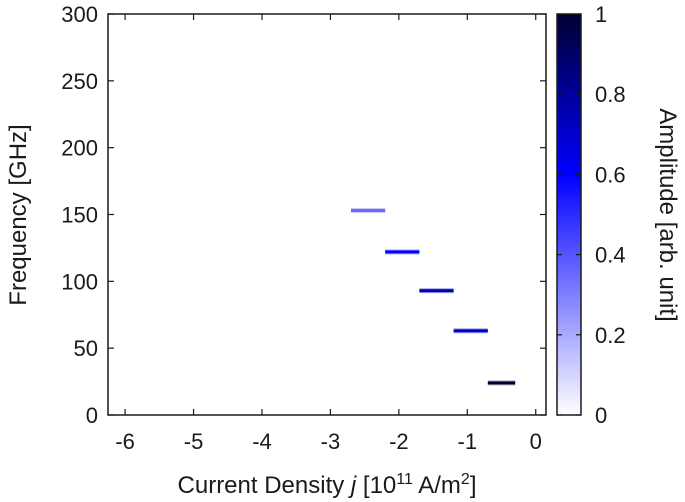 This screenshot has height=502, width=685. What do you see at coordinates (18, 214) in the screenshot?
I see `y-axis-title: Frequency [GHz]` at bounding box center [18, 214].